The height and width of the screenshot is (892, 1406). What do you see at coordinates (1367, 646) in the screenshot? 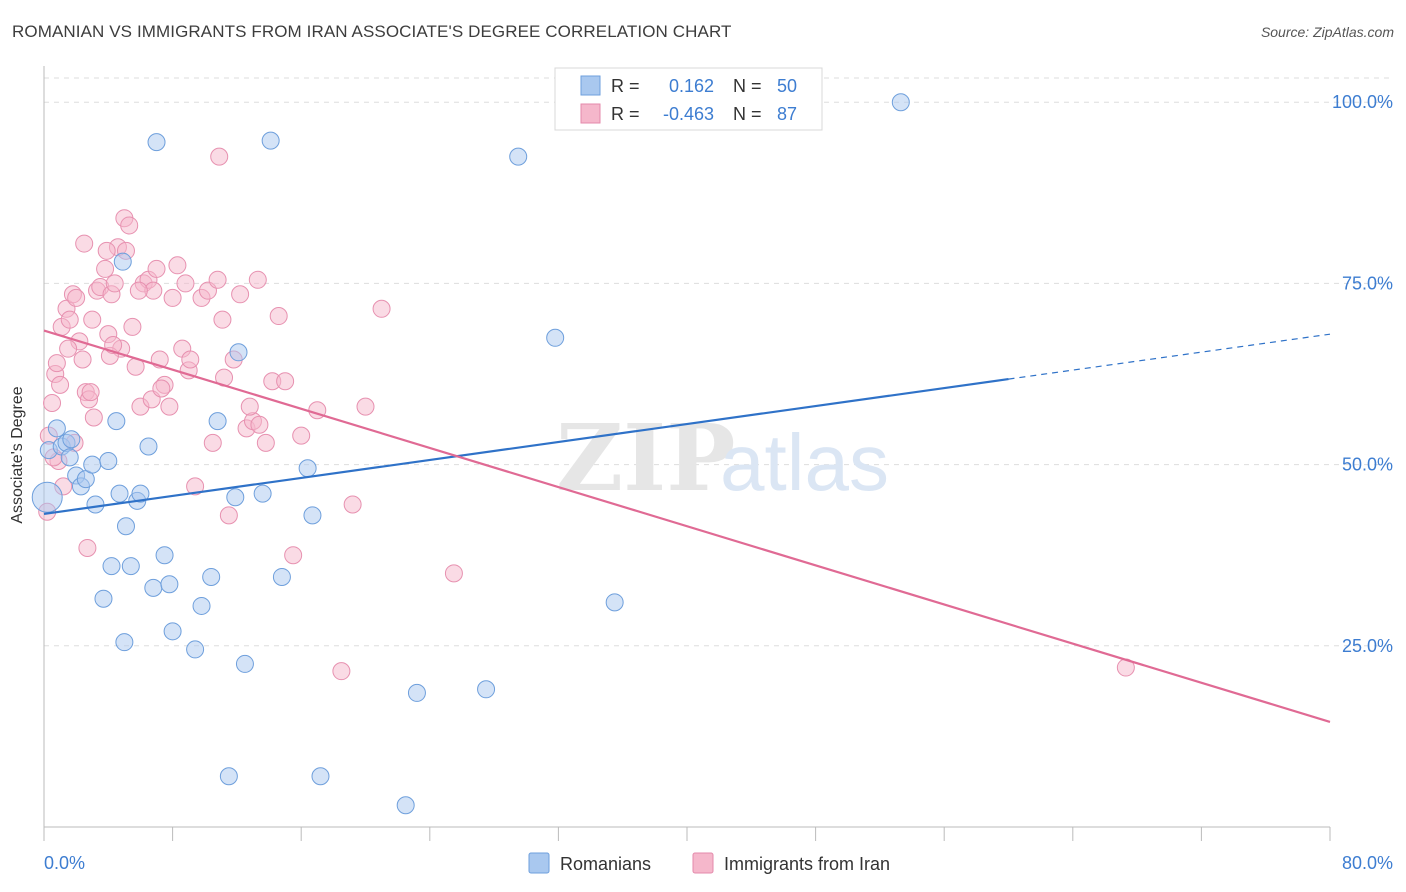
I see `y-tick-label: 25.0%` at bounding box center [1367, 646].